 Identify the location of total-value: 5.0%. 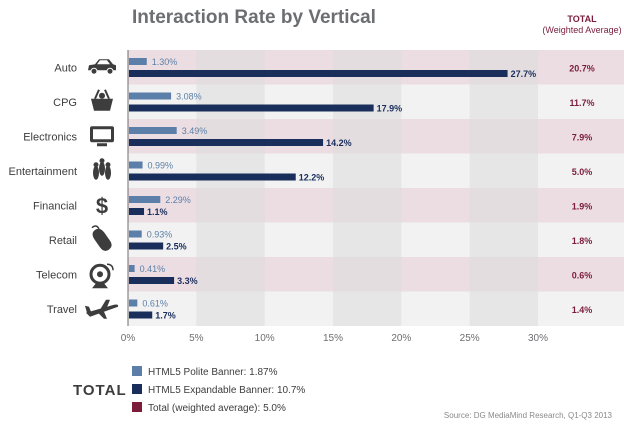
(582, 172).